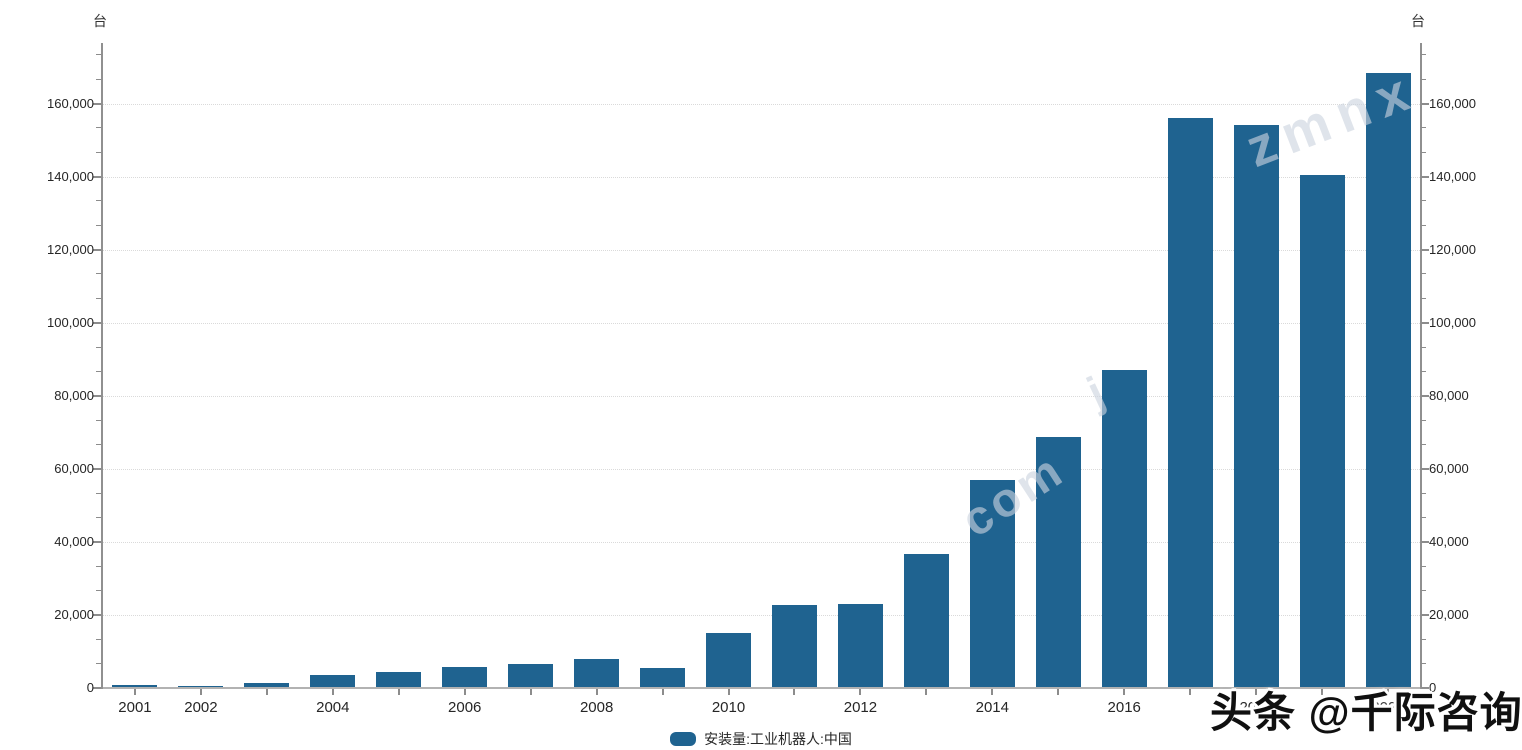 Image resolution: width=1522 pixels, height=750 pixels. I want to click on x-tick-label: 2014, so click(992, 707).